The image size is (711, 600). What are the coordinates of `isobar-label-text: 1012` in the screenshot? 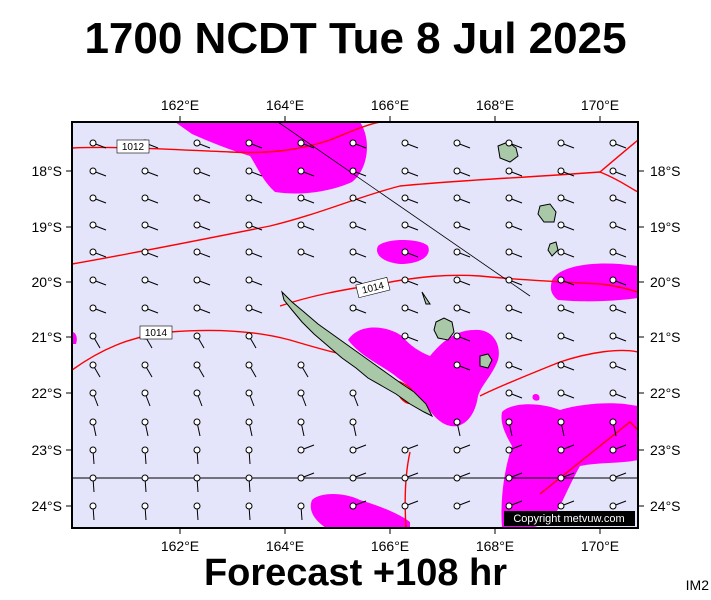 It's located at (133, 147).